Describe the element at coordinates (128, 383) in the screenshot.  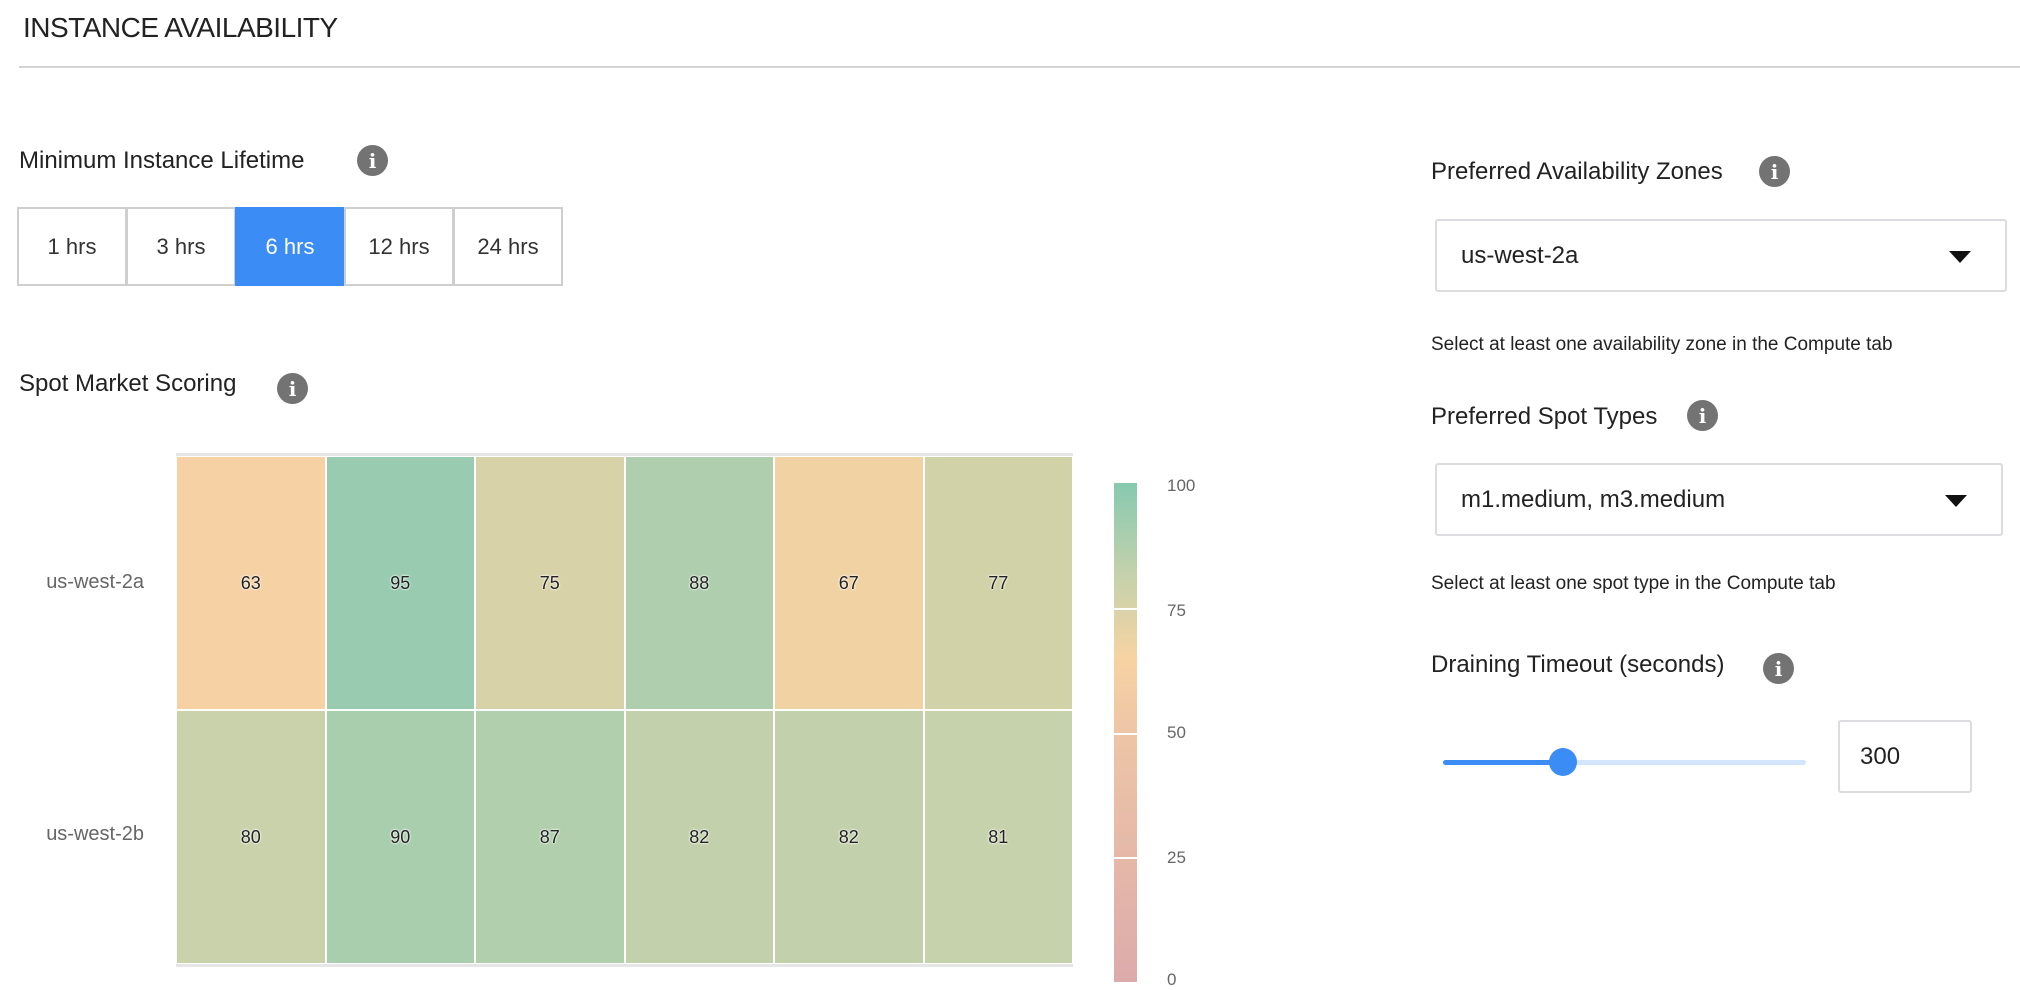
I see `scoring-label: Spot Market Scoring` at that location.